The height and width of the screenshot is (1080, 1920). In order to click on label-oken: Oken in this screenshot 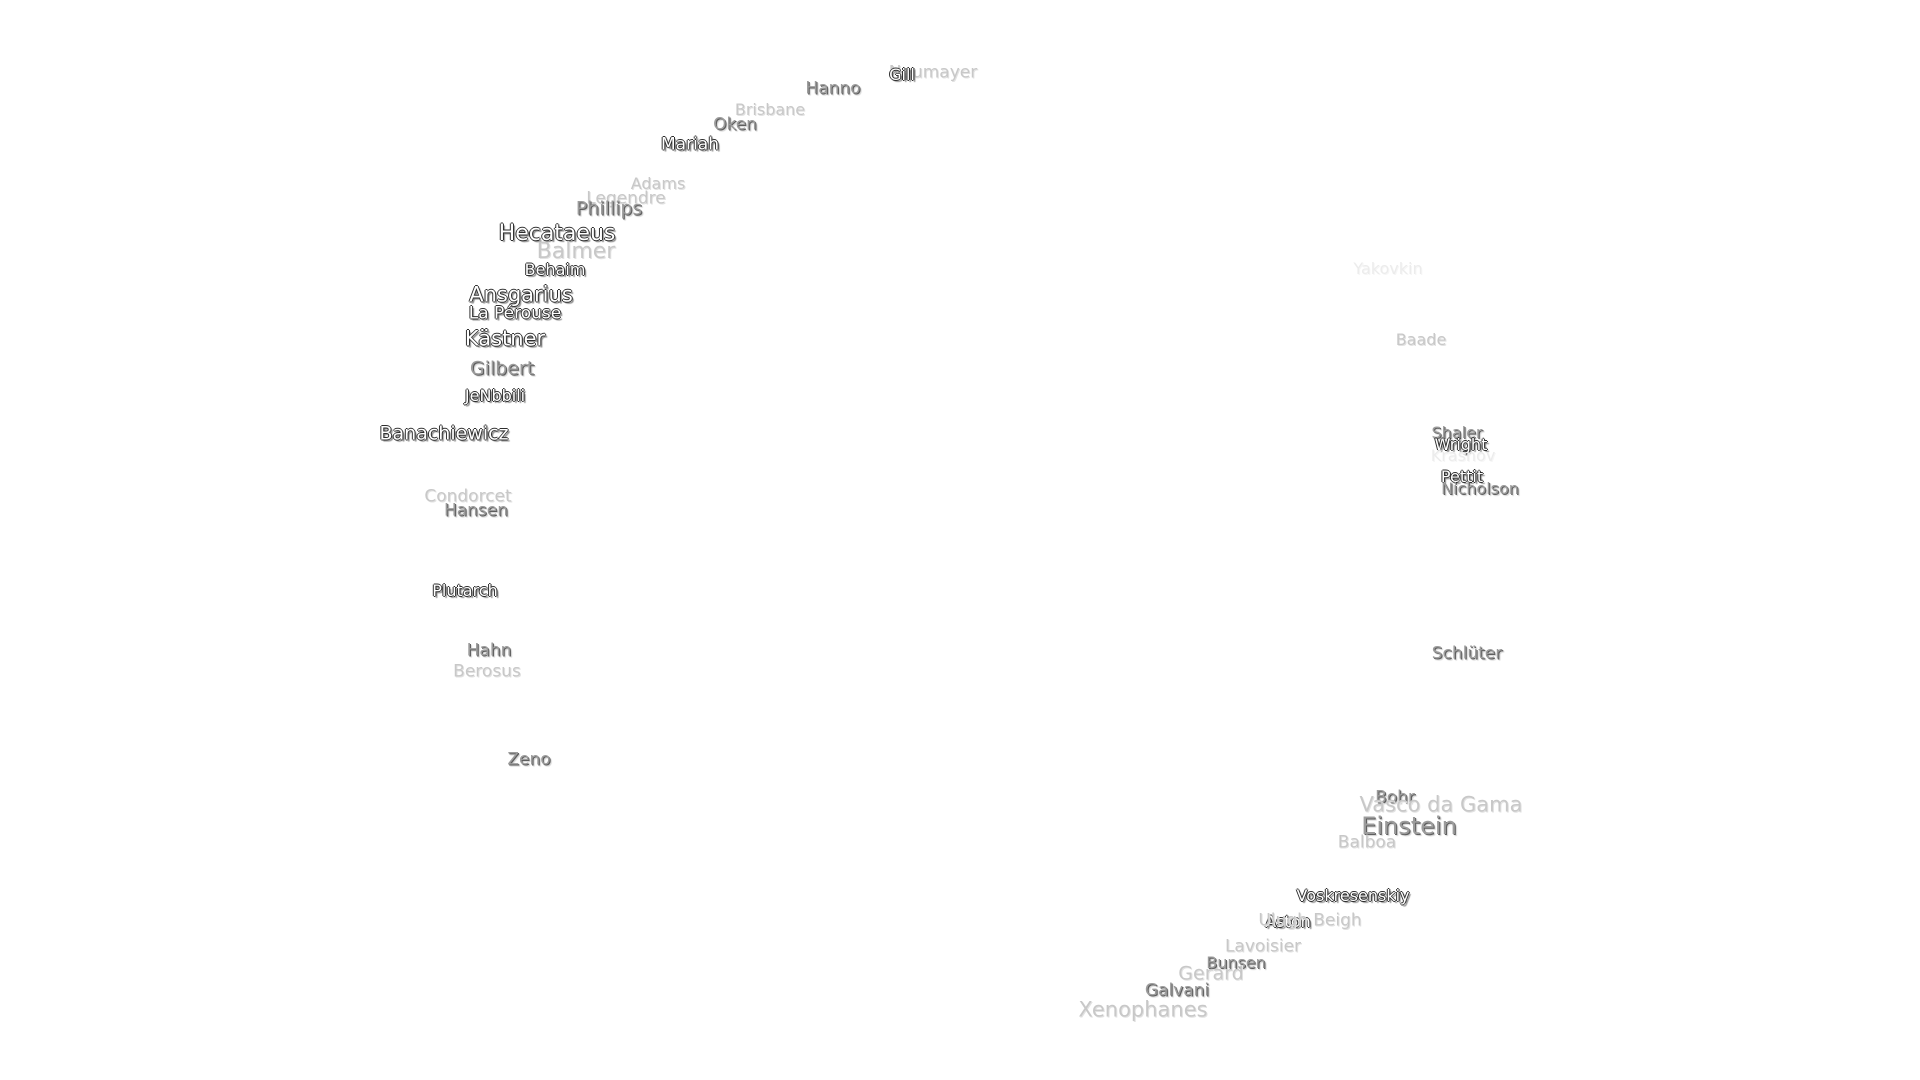, I will do `click(735, 124)`.